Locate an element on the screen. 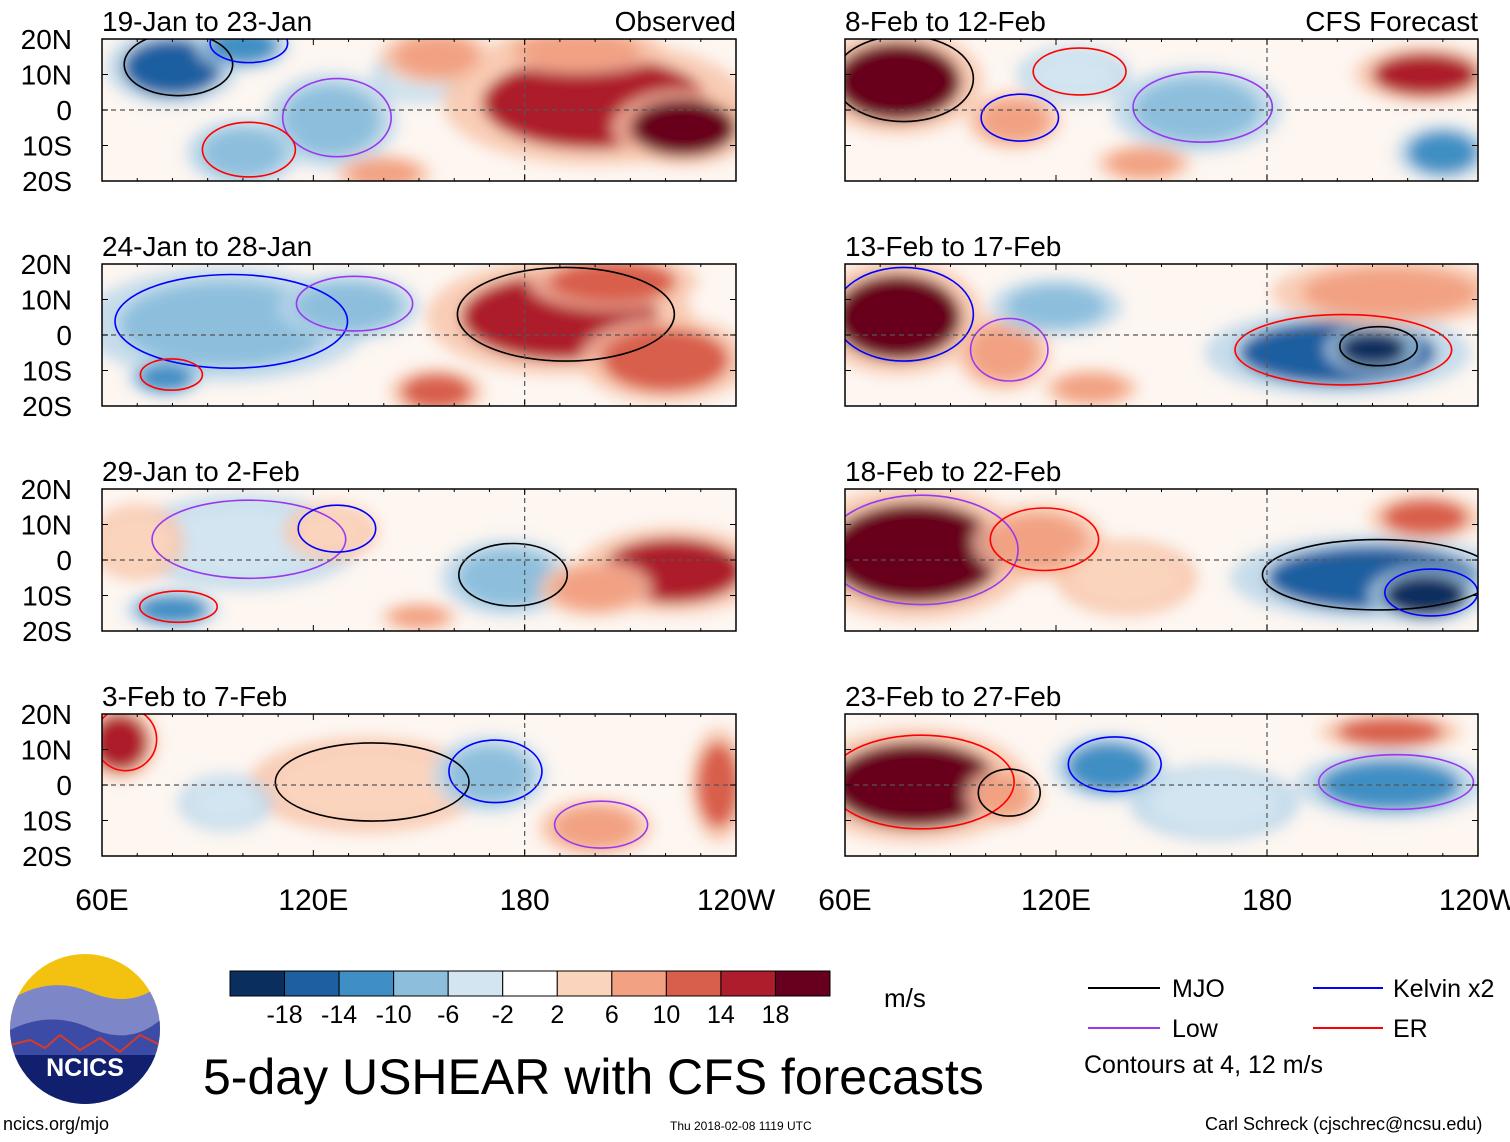 Image resolution: width=1510 pixels, height=1142 pixels. panel-date-label: 8-Feb to 12-Feb is located at coordinates (945, 21).